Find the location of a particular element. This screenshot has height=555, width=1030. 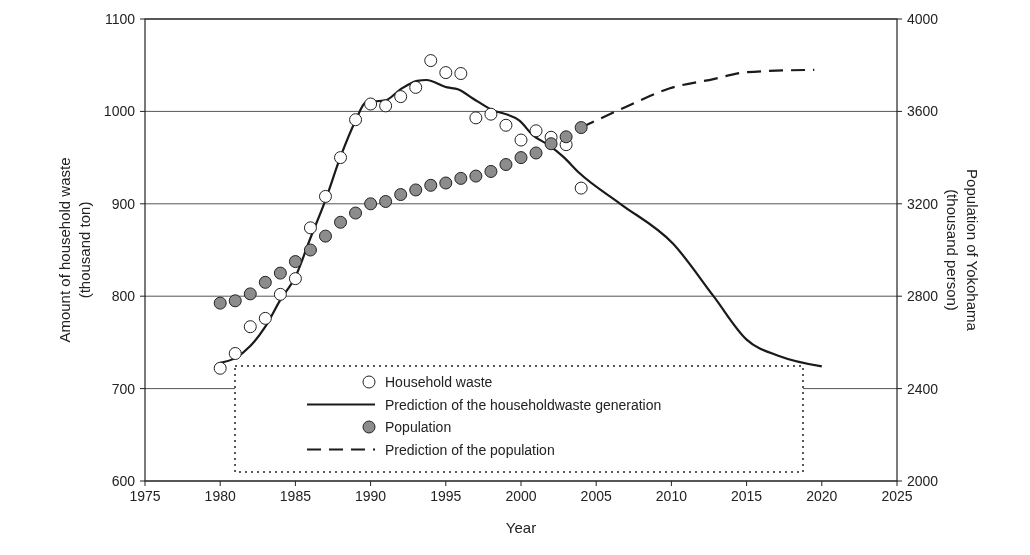

legend-label: Prediction of the householdwaste generation is located at coordinates (523, 404).